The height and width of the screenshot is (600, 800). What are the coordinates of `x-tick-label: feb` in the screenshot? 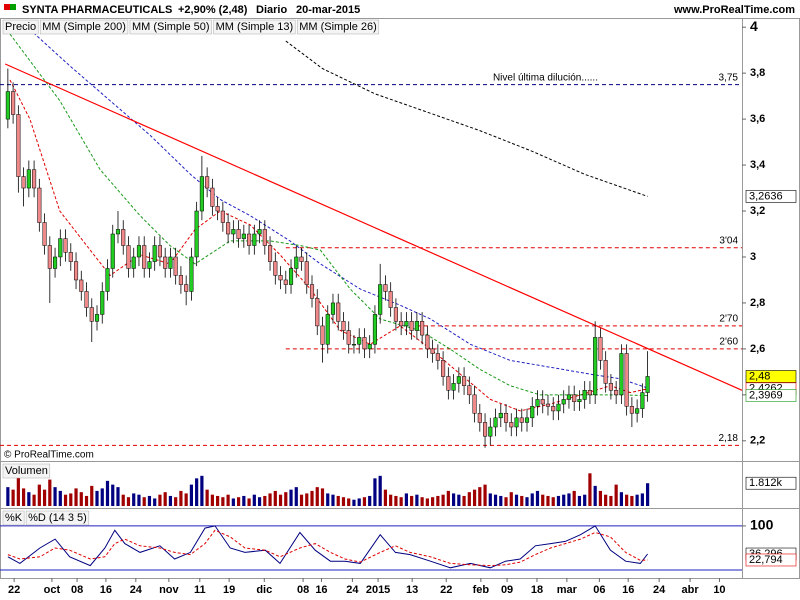 It's located at (481, 590).